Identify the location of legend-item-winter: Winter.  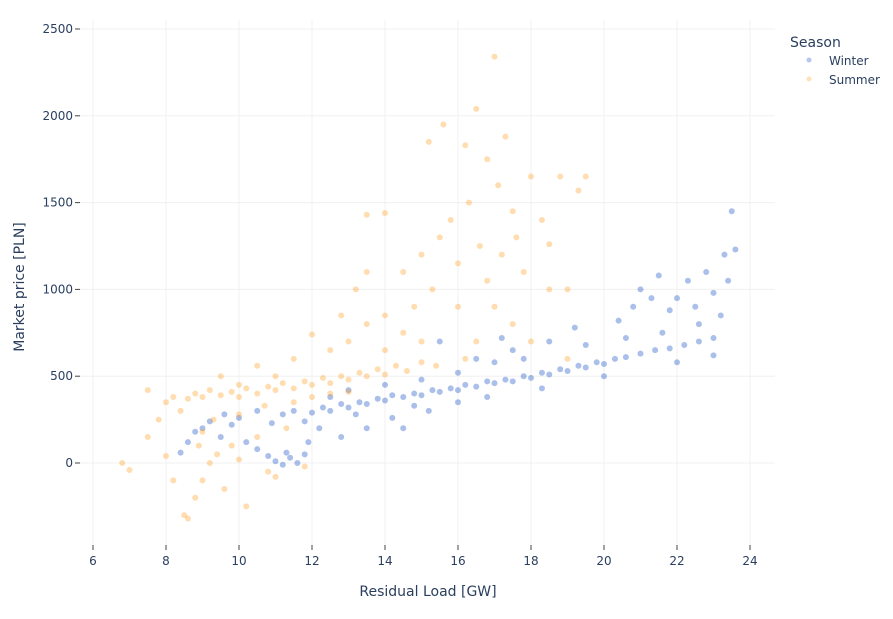
(837, 61).